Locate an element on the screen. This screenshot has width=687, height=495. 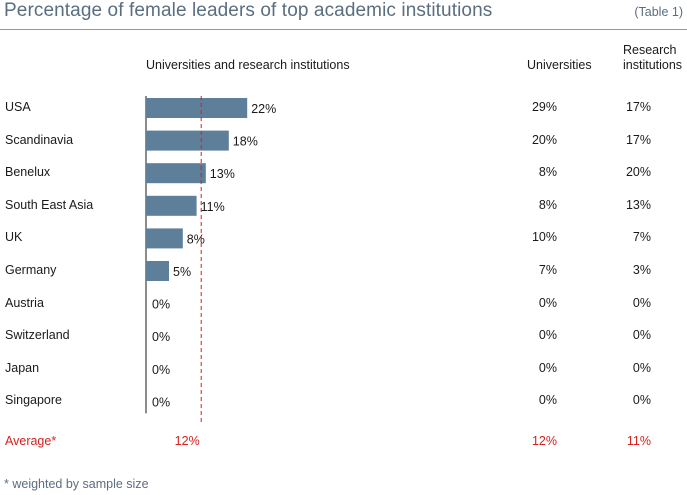
category-label: Austria is located at coordinates (24, 302).